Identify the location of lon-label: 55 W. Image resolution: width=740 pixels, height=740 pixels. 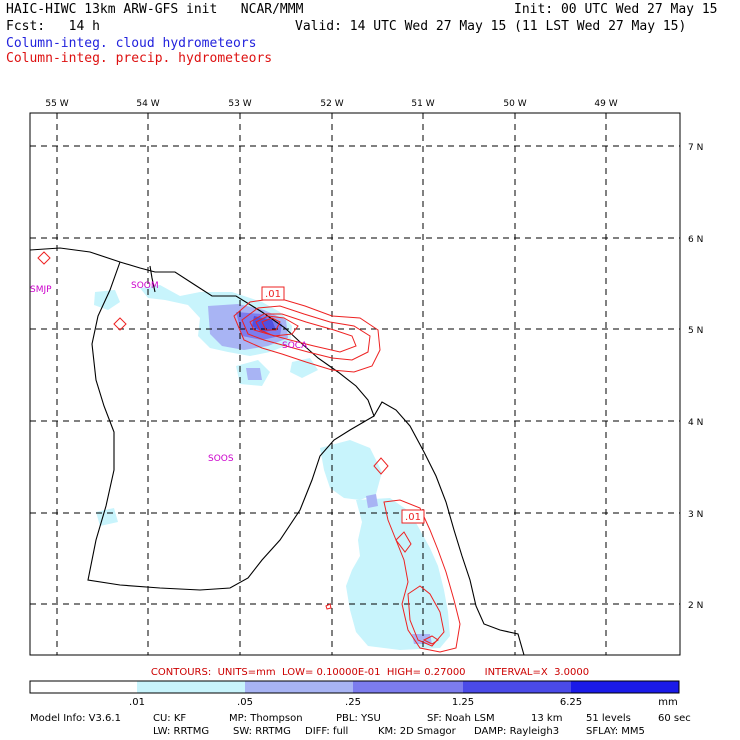
(56, 104).